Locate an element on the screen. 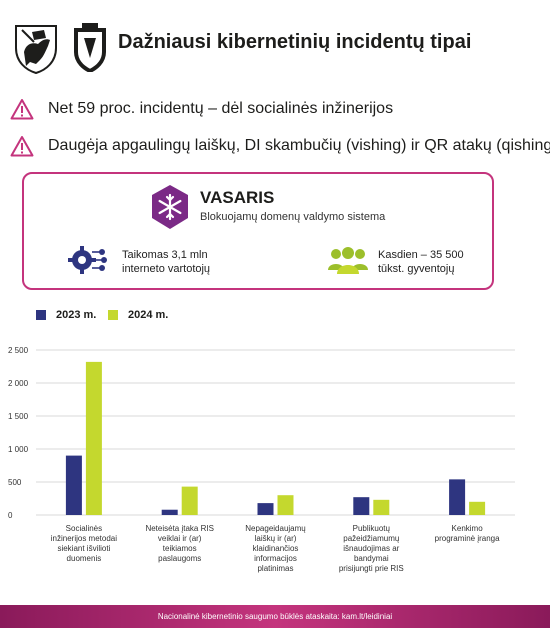 The height and width of the screenshot is (628, 550). people-group-icon is located at coordinates (348, 260).